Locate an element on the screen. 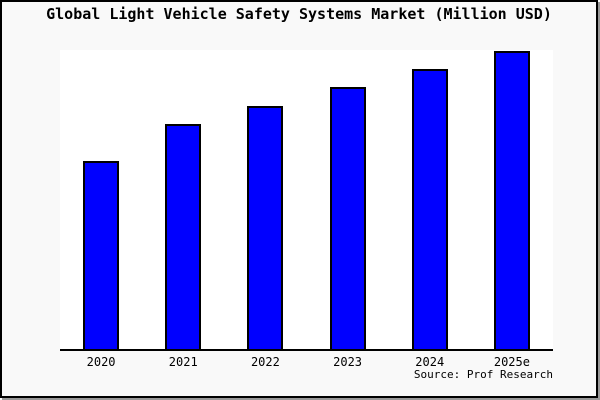 The height and width of the screenshot is (400, 600). x-tick-label-2024: 2024 is located at coordinates (430, 362).